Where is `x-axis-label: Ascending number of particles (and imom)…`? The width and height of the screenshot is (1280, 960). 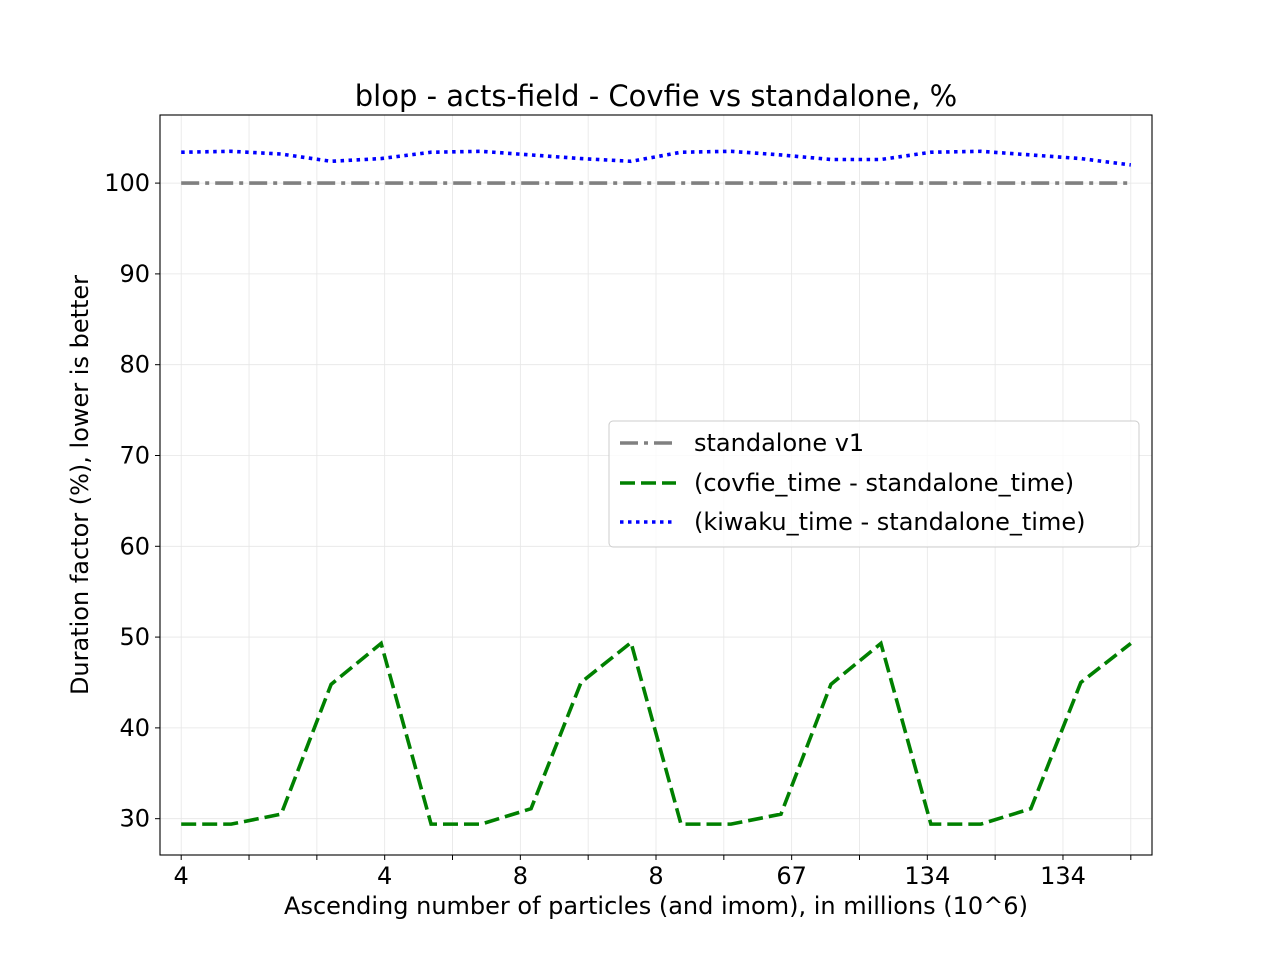
x-axis-label: Ascending number of particles (and imom)… is located at coordinates (656, 906).